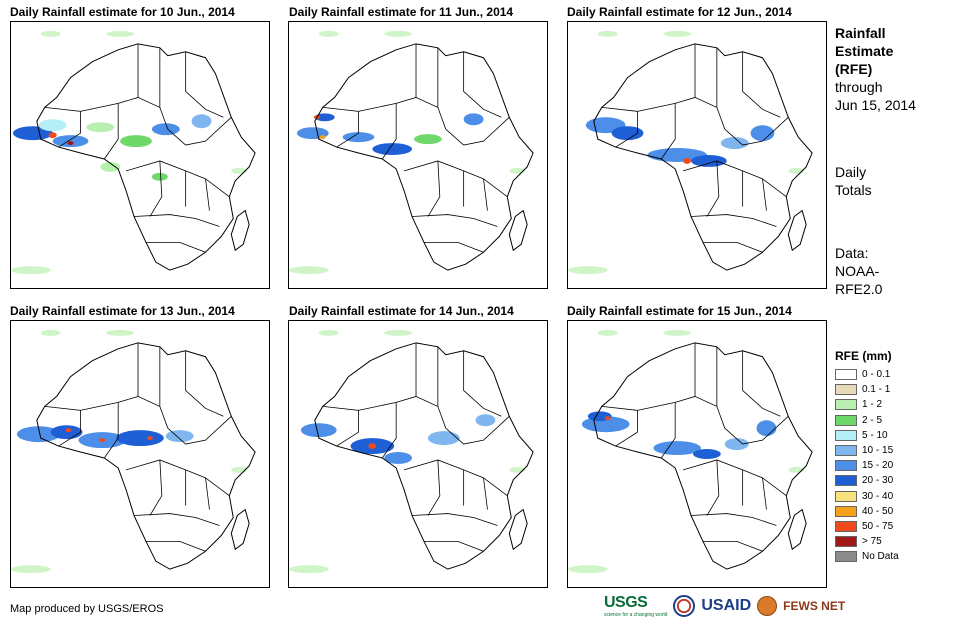 The height and width of the screenshot is (626, 967). I want to click on legend-label: 10 - 15, so click(878, 451).